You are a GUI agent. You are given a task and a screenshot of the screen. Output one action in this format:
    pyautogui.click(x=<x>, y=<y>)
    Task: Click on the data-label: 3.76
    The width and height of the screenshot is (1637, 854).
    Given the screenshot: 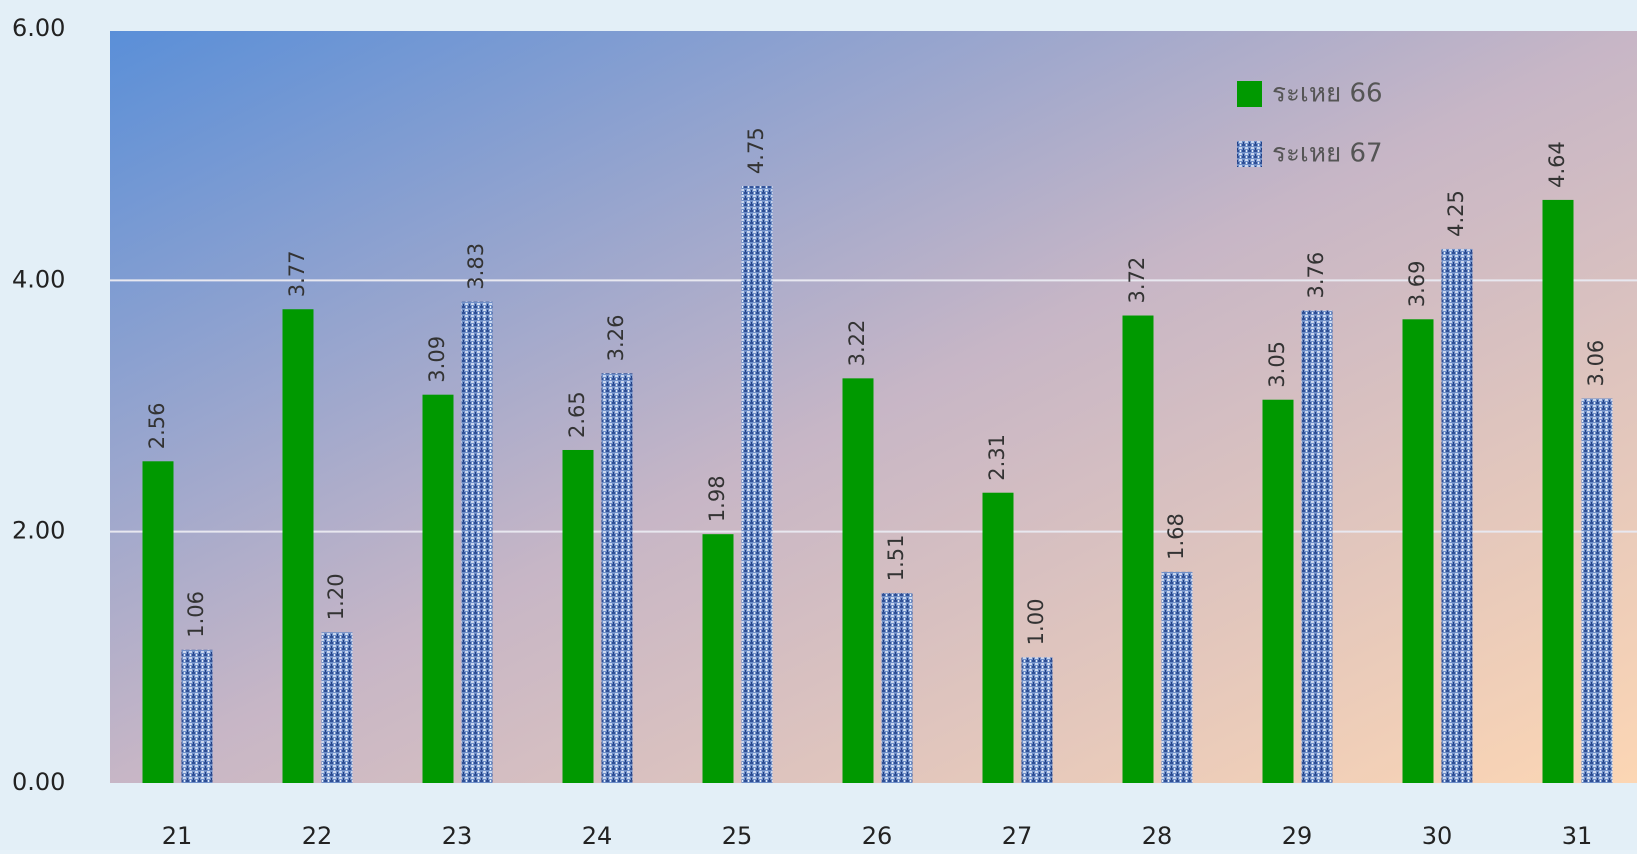 What is the action you would take?
    pyautogui.click(x=1316, y=275)
    